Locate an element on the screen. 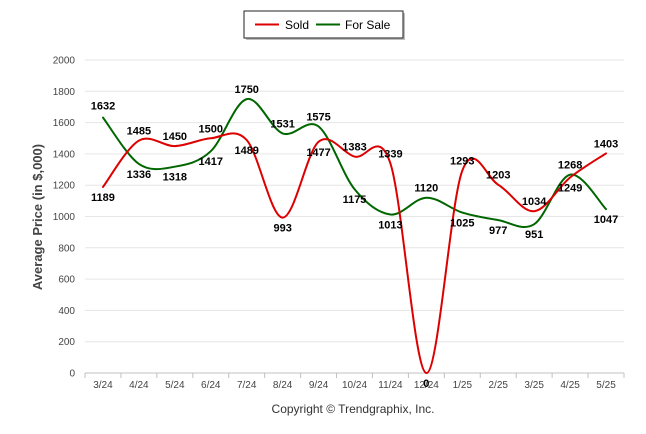  x-tick-label: 7/24 is located at coordinates (247, 385).